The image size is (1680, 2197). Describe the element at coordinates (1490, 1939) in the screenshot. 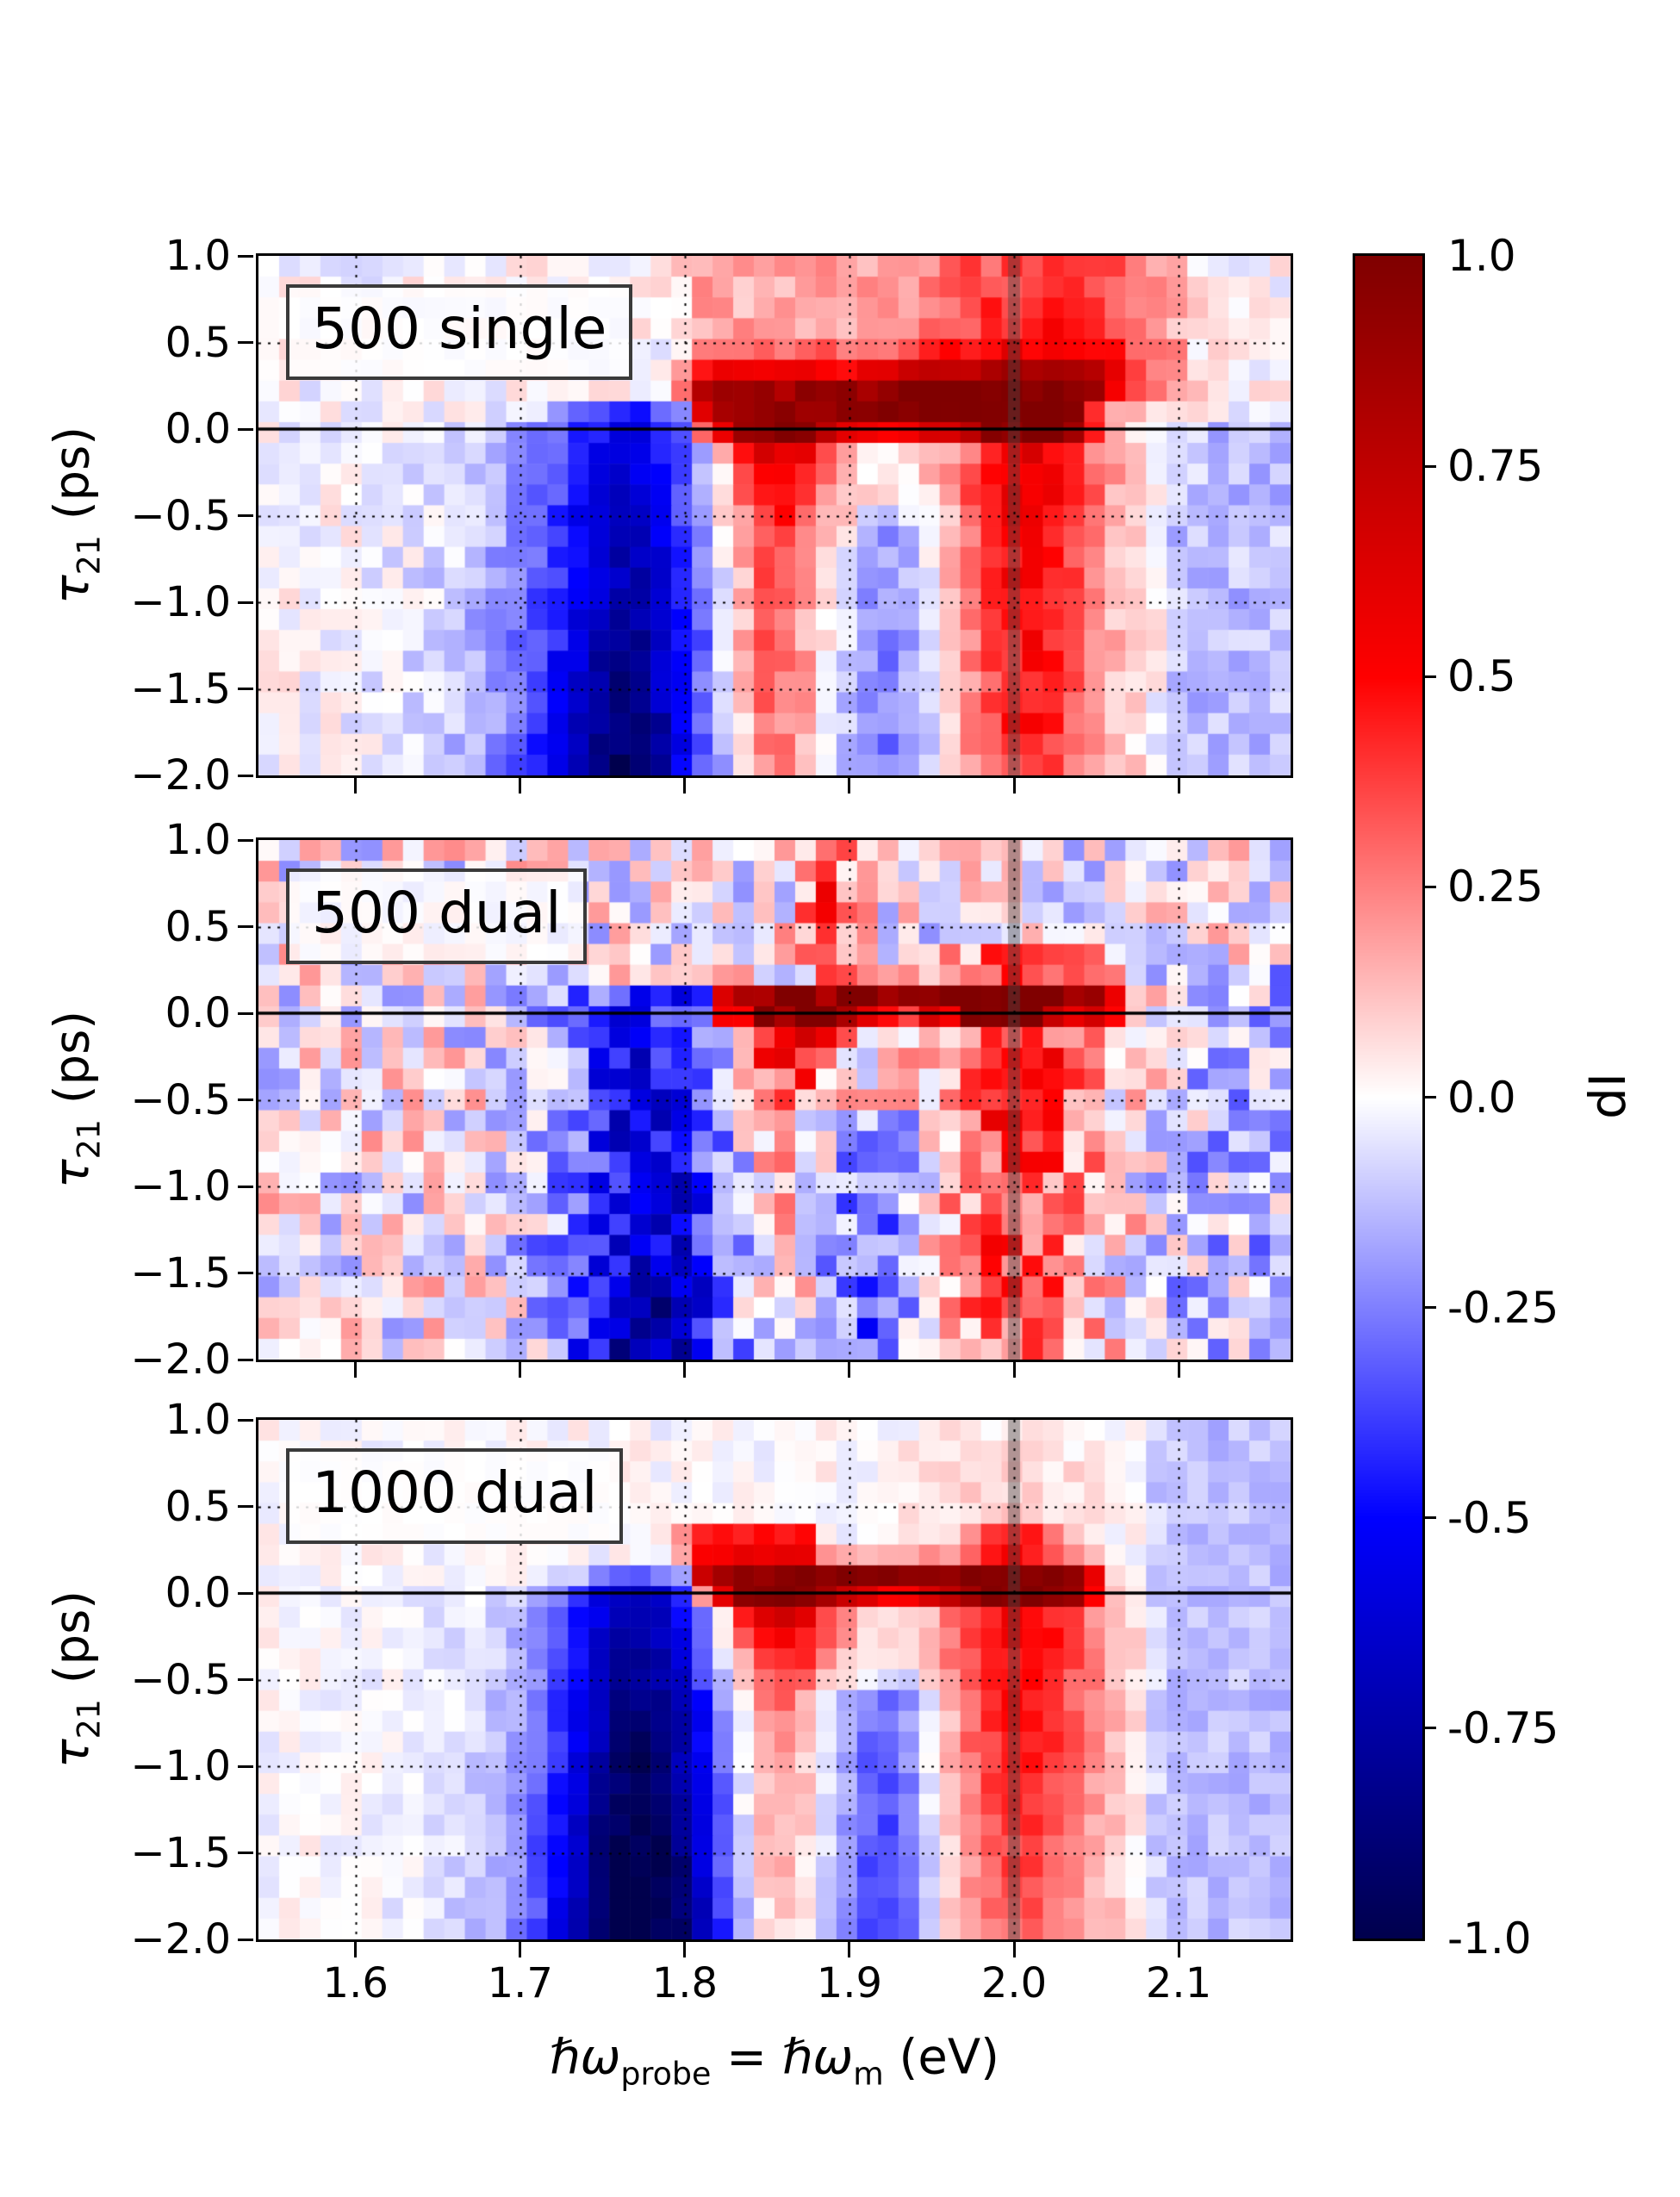

I see `colorbar-tick-label: -1.0` at that location.